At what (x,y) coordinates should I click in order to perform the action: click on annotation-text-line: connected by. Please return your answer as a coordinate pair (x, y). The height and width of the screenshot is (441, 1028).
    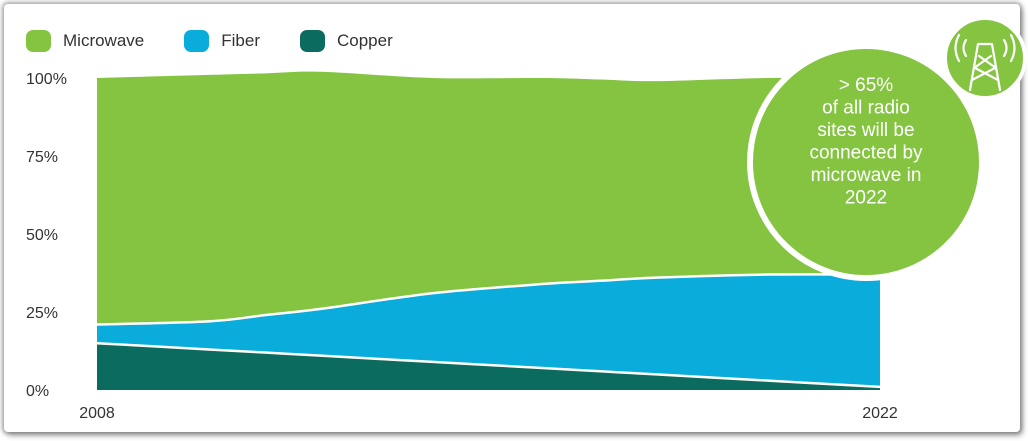
    Looking at the image, I should click on (866, 153).